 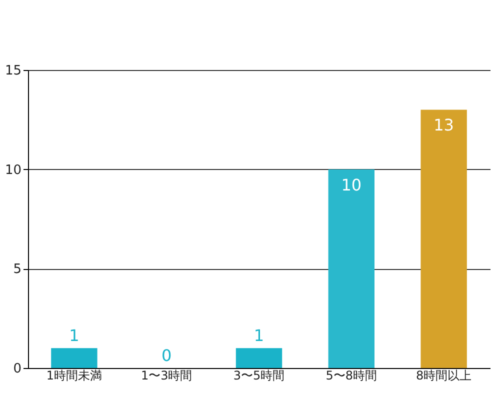 I want to click on x-tick-label: 3〜5時間, so click(x=259, y=375).